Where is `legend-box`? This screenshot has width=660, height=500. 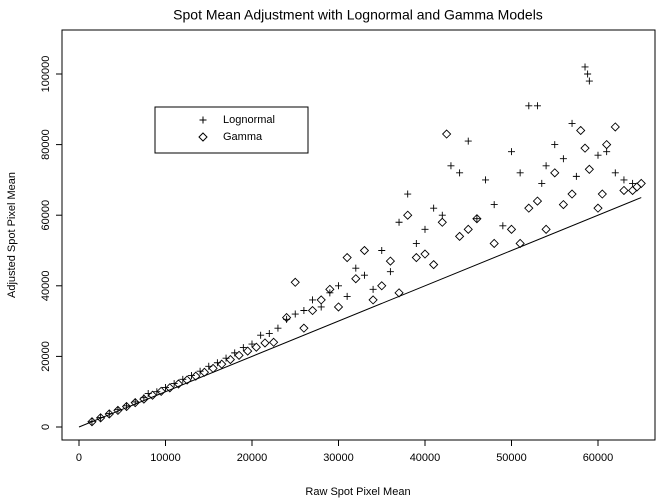 legend-box is located at coordinates (231, 130).